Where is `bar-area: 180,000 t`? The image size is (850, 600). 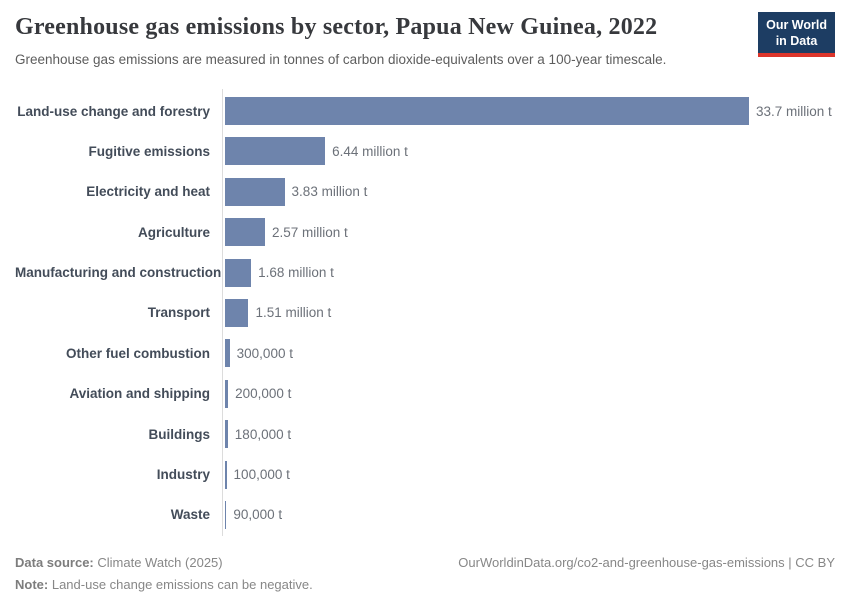
bar-area: 180,000 t is located at coordinates (525, 434).